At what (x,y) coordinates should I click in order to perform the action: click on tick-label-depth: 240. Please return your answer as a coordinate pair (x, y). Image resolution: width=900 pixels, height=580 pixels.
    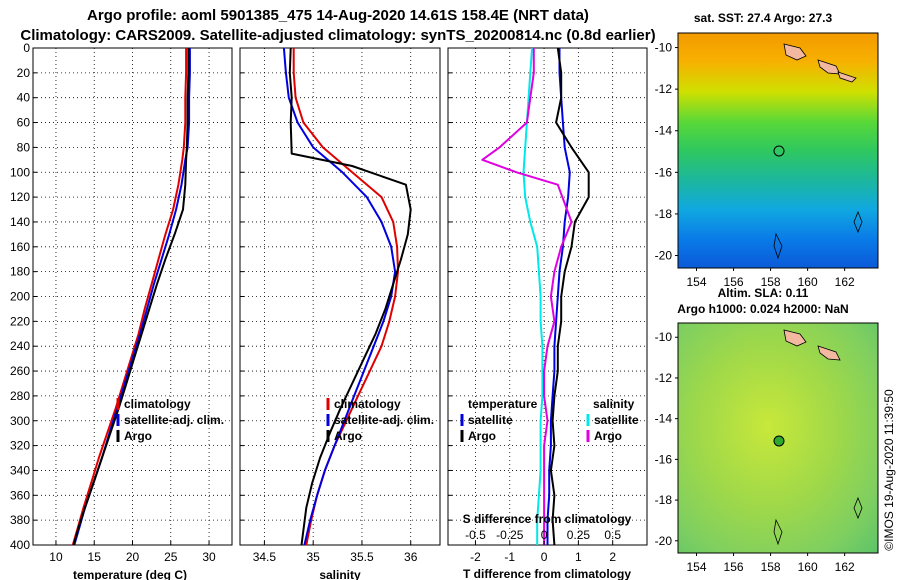
    Looking at the image, I should click on (20, 346).